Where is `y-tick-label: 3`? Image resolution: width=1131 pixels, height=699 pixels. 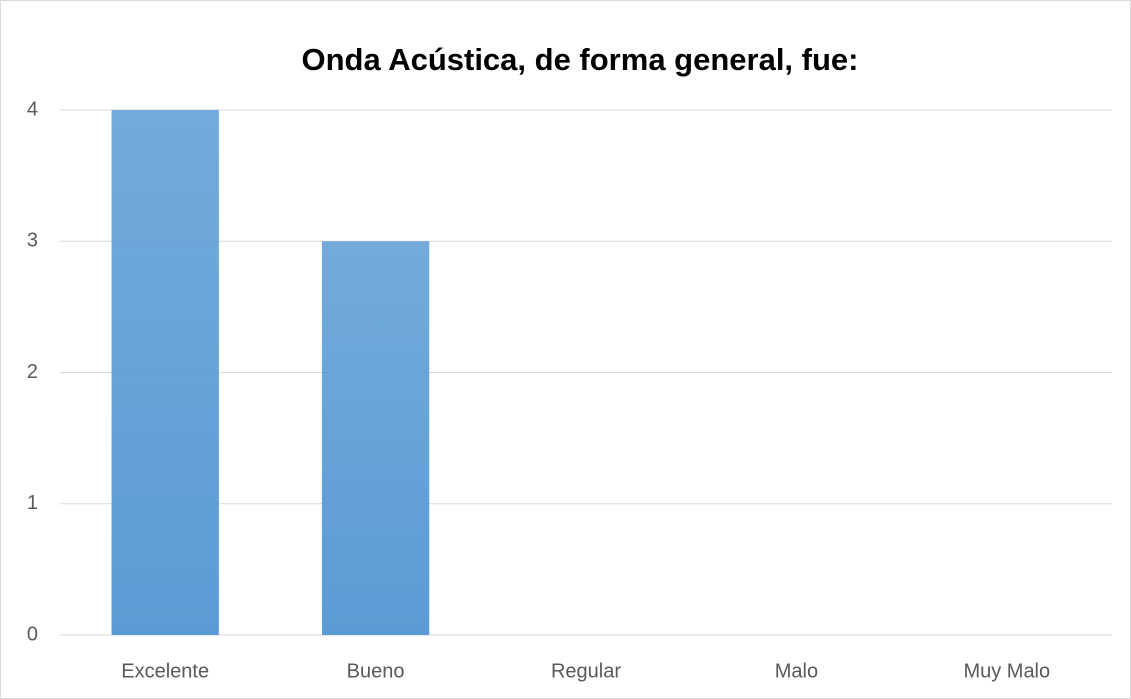 y-tick-label: 3 is located at coordinates (32, 241).